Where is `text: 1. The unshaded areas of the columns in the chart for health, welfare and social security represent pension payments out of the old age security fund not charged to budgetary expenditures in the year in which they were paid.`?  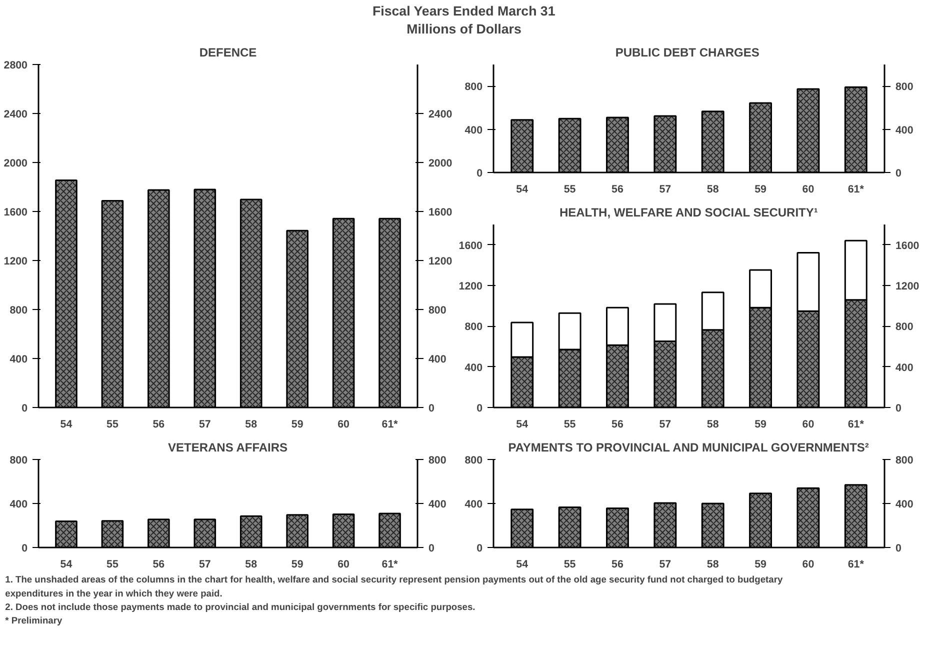 text: 1. The unshaded areas of the columns in the chart for health, welfare and social security represent pension payments out of the old age security fund not charged to budgetary expenditures in the year in which they were paid. is located at coordinates (394, 586).